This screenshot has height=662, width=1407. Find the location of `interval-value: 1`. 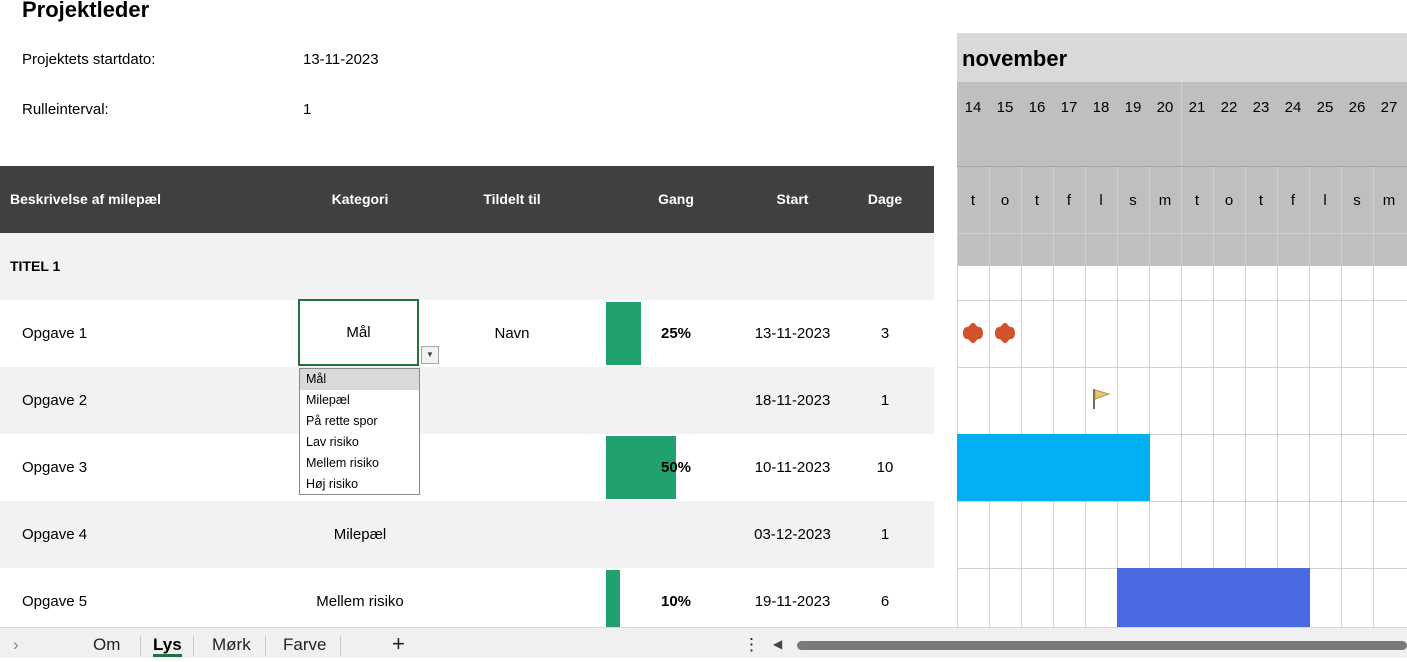

interval-value: 1 is located at coordinates (307, 109).